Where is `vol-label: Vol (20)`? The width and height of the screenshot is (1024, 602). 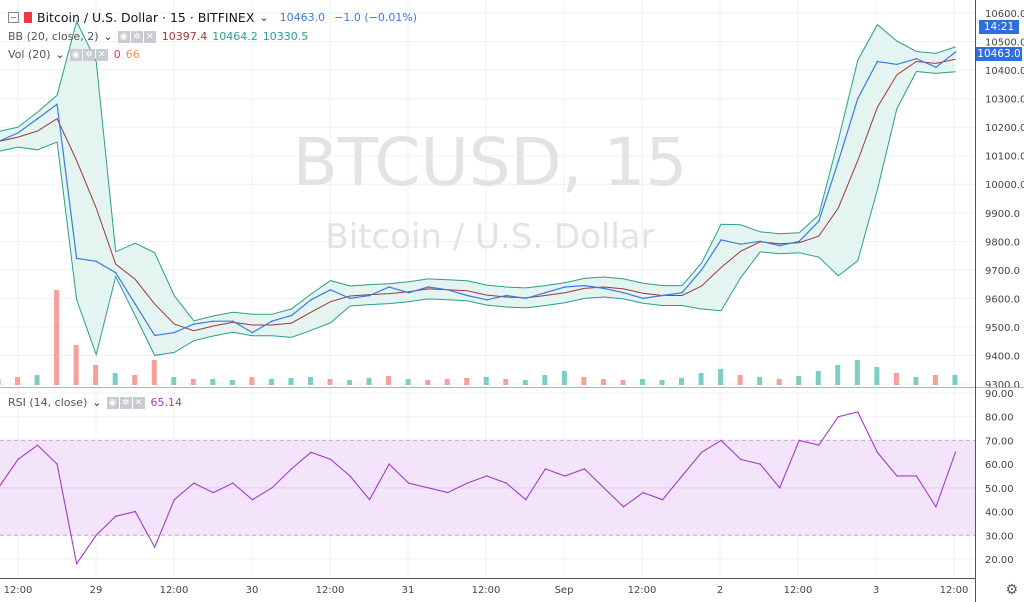
vol-label: Vol (20) is located at coordinates (29, 54).